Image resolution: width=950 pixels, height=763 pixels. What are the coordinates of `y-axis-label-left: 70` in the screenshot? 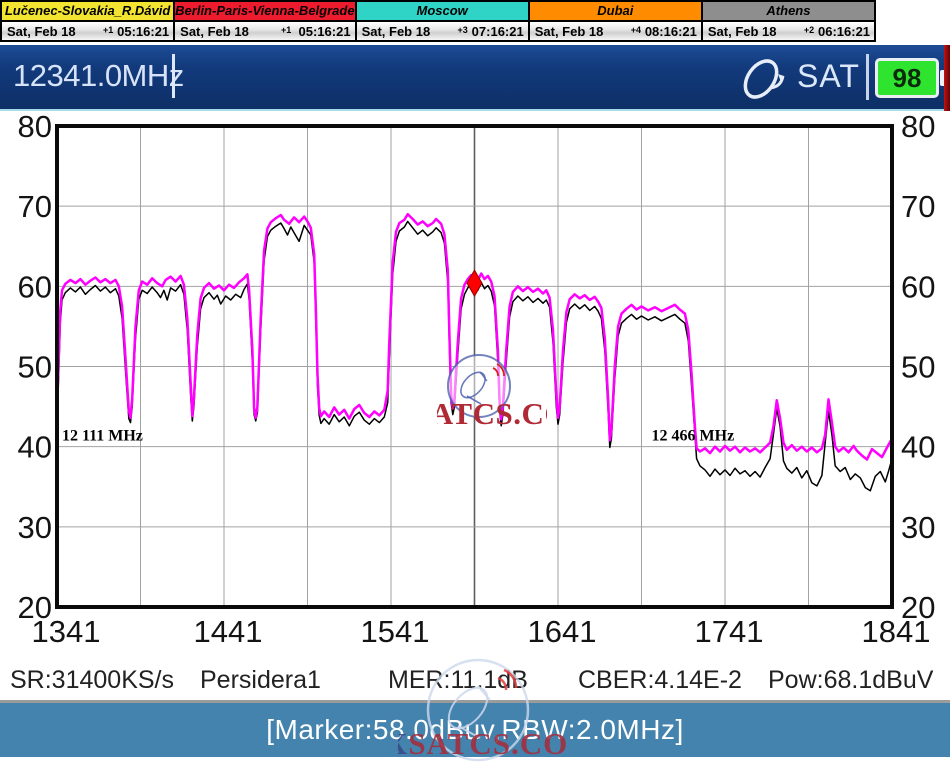 It's located at (35, 206).